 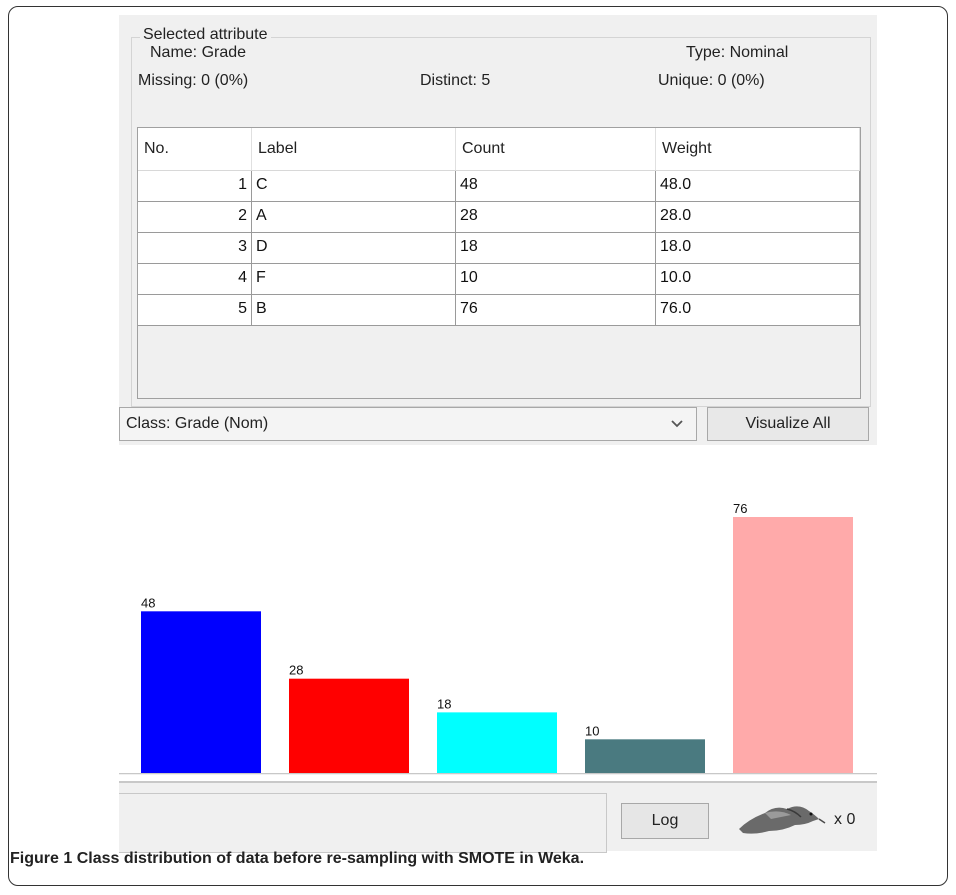 What do you see at coordinates (354, 248) in the screenshot?
I see `cell-label: D` at bounding box center [354, 248].